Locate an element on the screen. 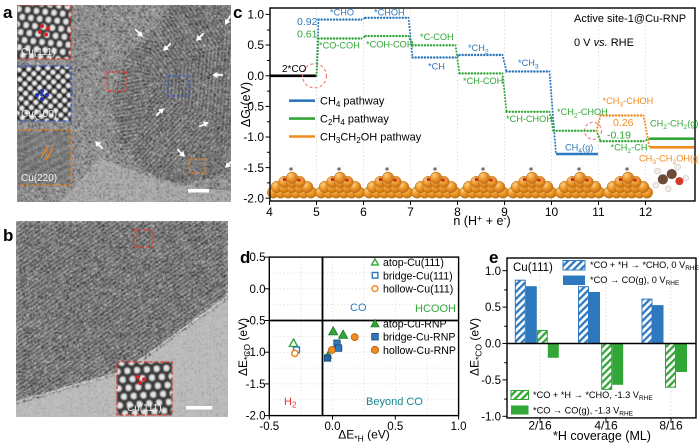 This screenshot has width=699, height=448. svg-text: atop-Cu(111) is located at coordinates (413, 263).